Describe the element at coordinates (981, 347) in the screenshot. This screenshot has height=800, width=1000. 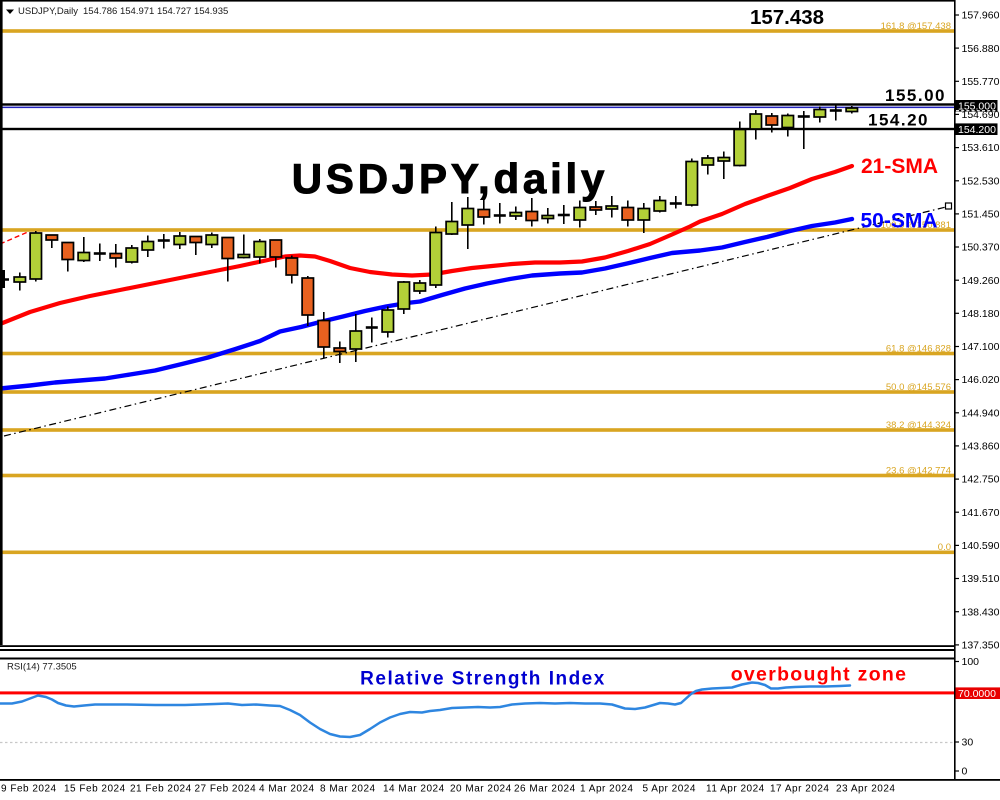
I see `svg-text: 147.100` at that location.